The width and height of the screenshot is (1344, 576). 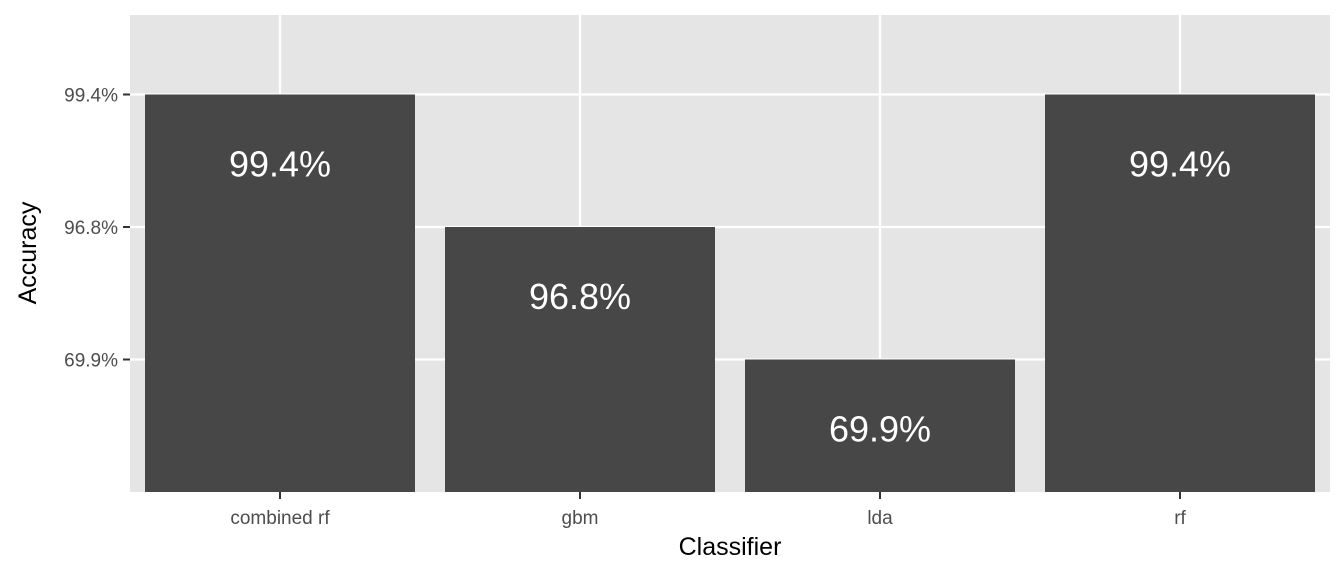 I want to click on bar-gbm, so click(x=580, y=359).